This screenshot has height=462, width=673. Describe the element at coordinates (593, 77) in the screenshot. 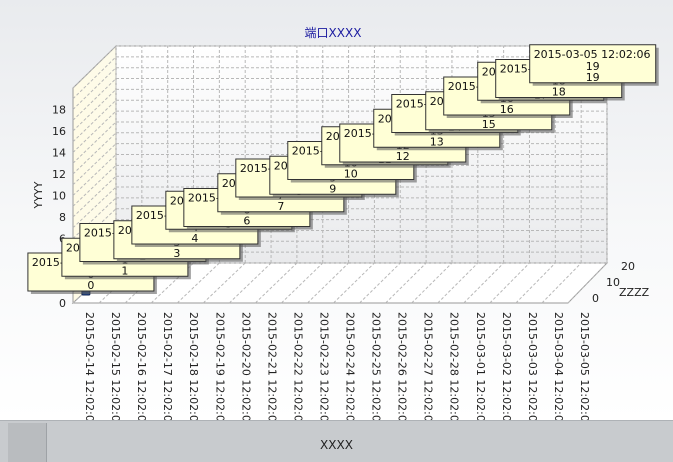

I see `label-value-repeat: 19` at that location.